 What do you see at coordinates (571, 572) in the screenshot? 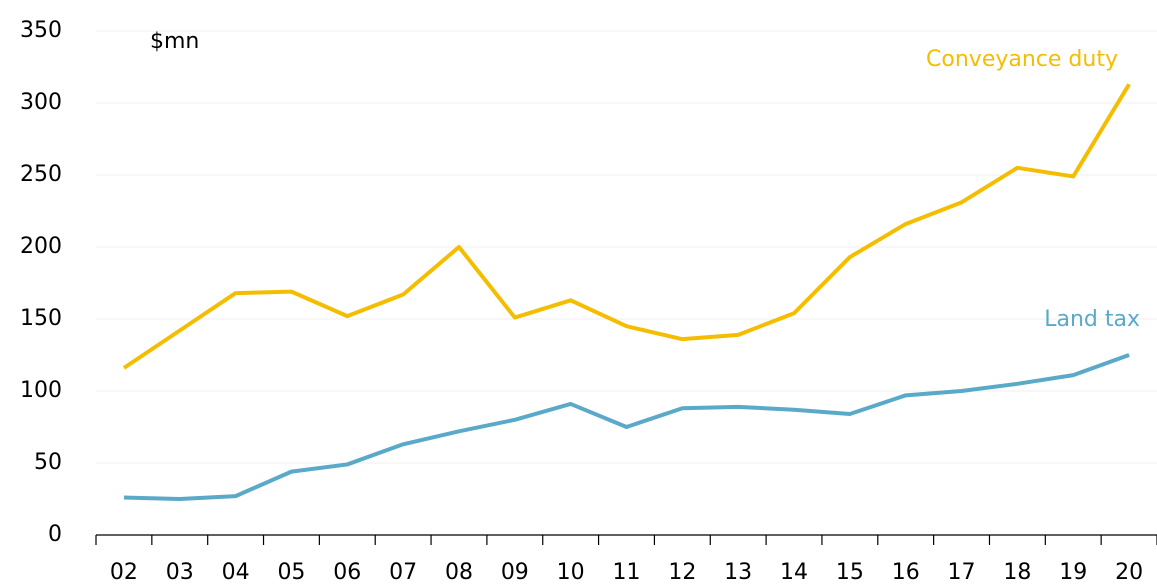
I see `x-tick-label: 10` at bounding box center [571, 572].